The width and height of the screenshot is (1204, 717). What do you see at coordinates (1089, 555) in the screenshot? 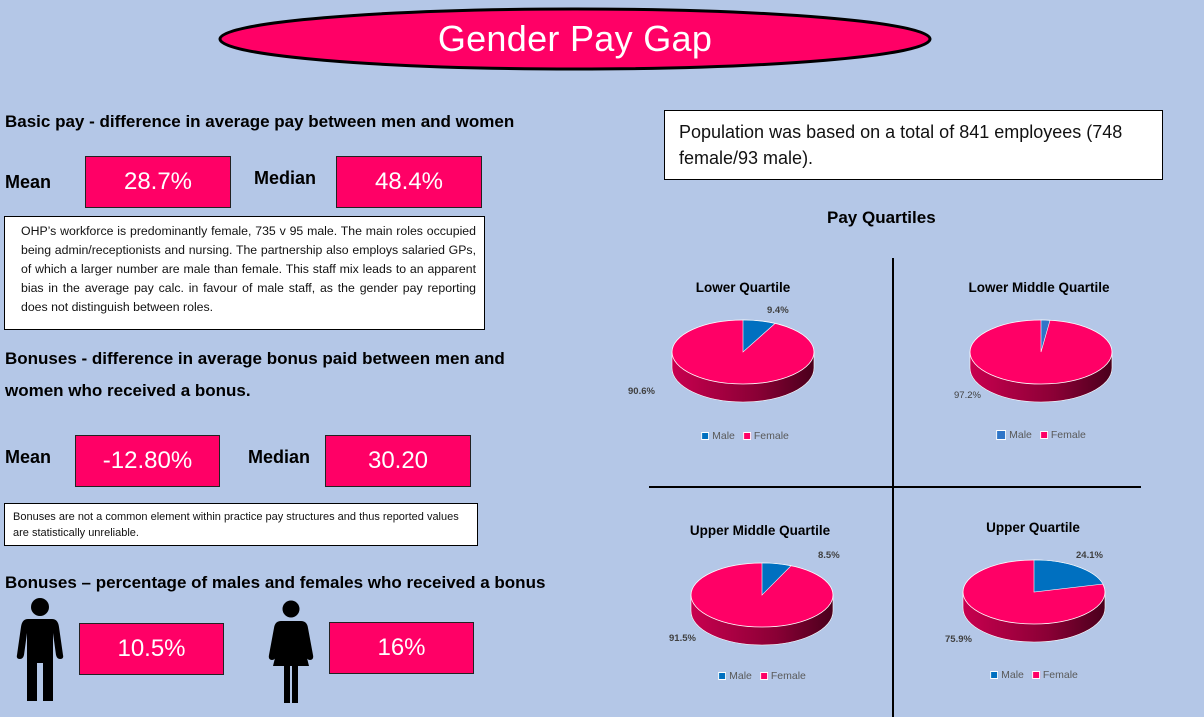
I see `male-pct-label: 24.1%` at bounding box center [1089, 555].